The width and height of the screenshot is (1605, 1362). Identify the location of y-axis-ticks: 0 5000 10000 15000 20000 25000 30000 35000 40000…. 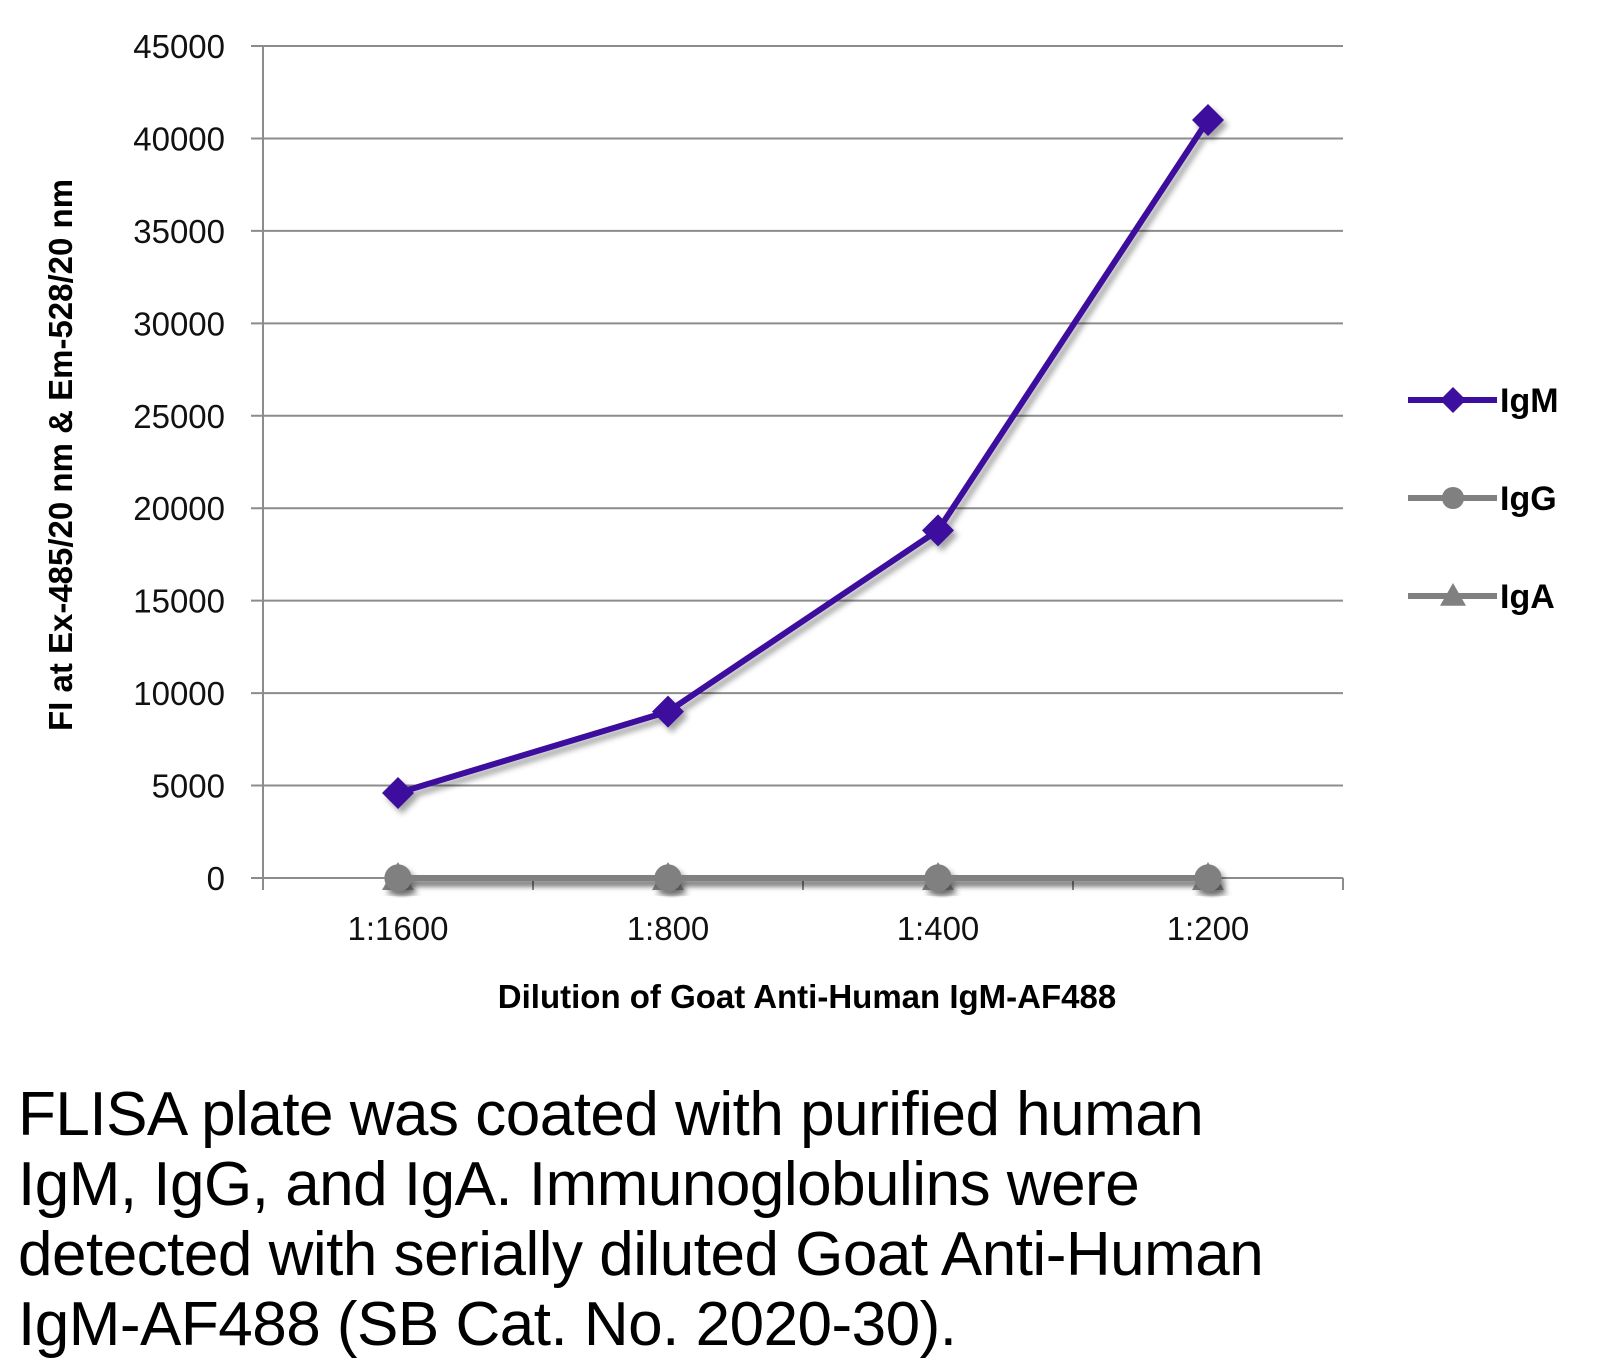
(179, 462).